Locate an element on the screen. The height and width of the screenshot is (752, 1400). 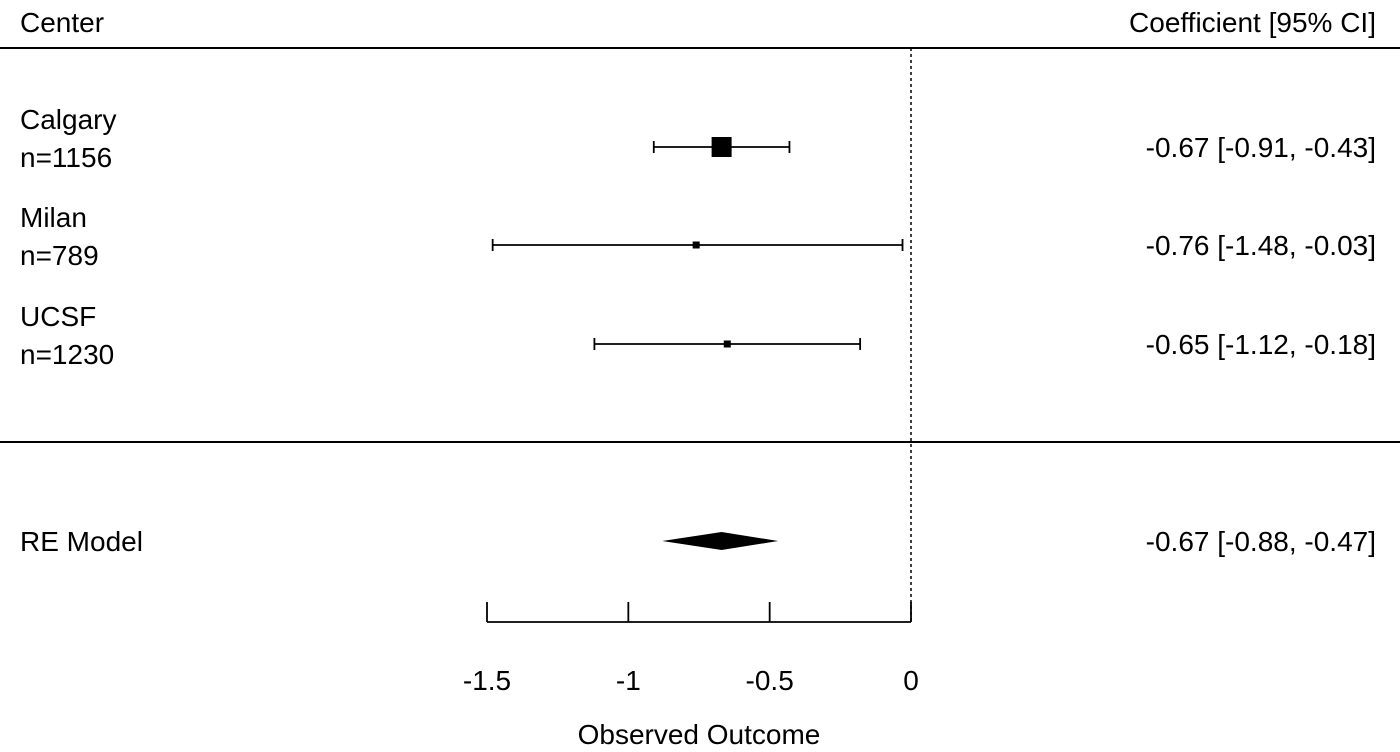
study-n: n=1156 is located at coordinates (66, 157).